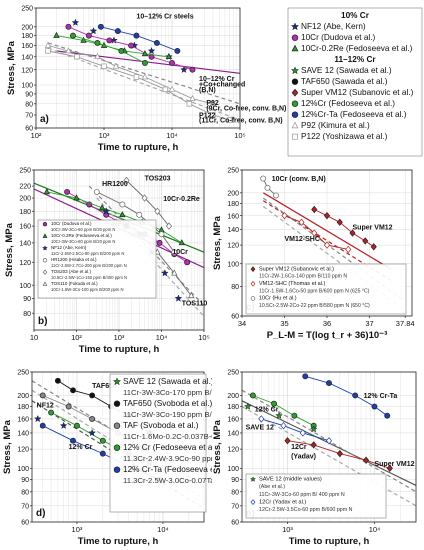  What do you see at coordinates (306, 510) in the screenshot?
I see `legend-sublabel: 12Cr-2.5W-3.5Co-60 ppm B/600 ppm N` at bounding box center [306, 510].